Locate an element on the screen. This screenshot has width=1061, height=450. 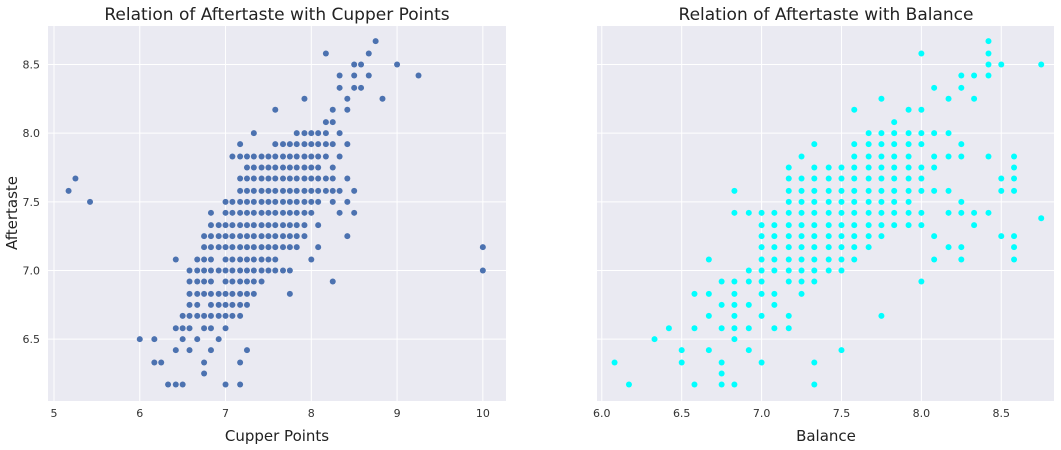
y-tick-label: 6.5 is located at coordinates (32, 339).